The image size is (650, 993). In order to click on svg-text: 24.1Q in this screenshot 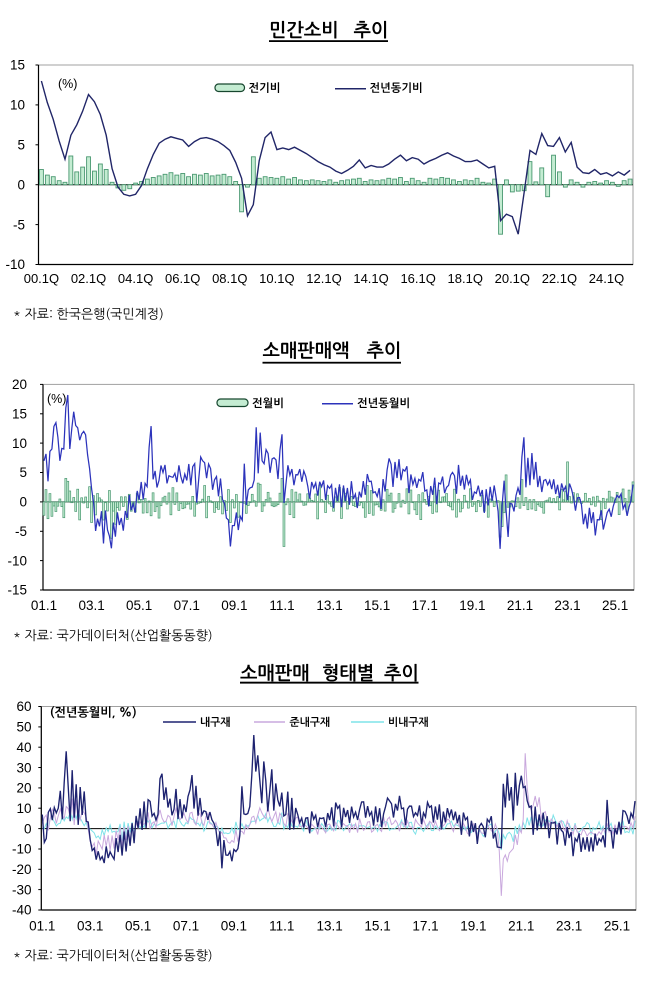, I will do `click(606, 278)`.